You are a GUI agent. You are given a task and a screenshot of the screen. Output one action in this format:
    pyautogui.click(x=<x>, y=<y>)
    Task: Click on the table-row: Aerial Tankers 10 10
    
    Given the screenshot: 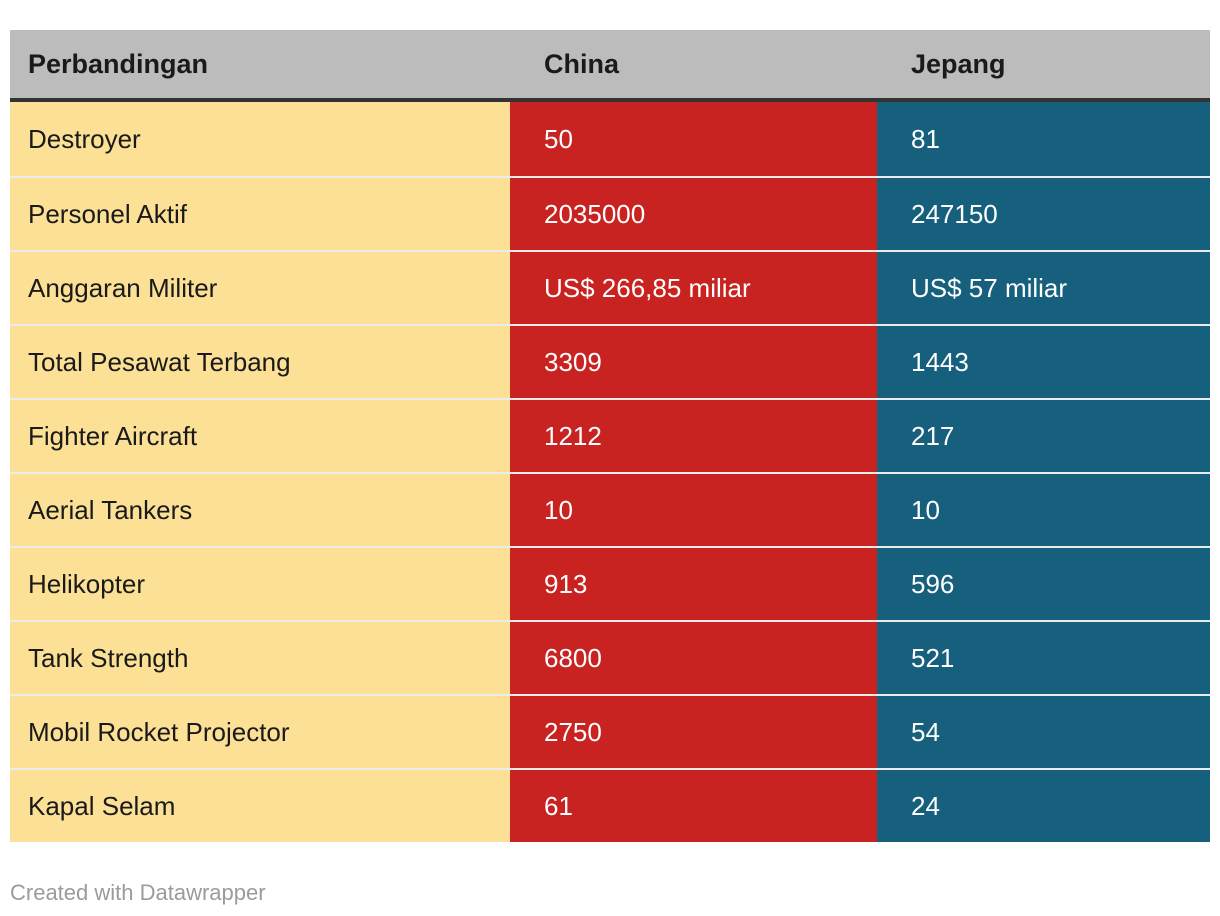 What is the action you would take?
    pyautogui.click(x=610, y=509)
    